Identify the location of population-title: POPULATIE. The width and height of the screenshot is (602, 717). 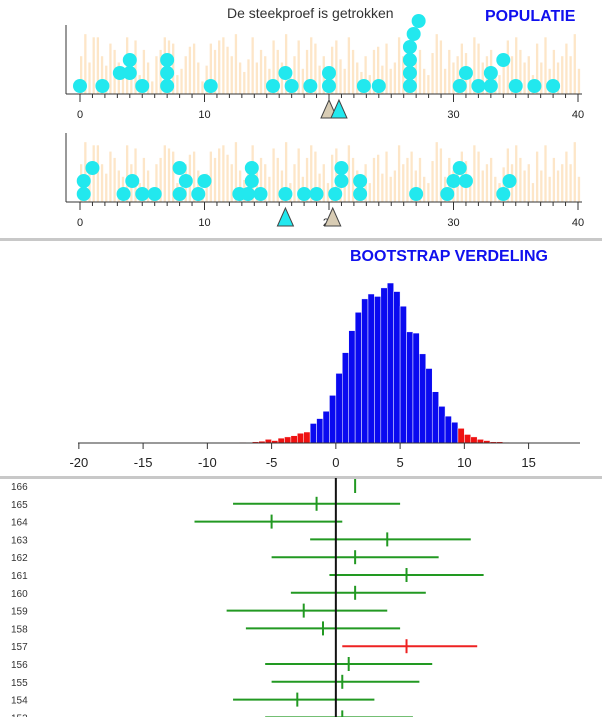
(530, 16).